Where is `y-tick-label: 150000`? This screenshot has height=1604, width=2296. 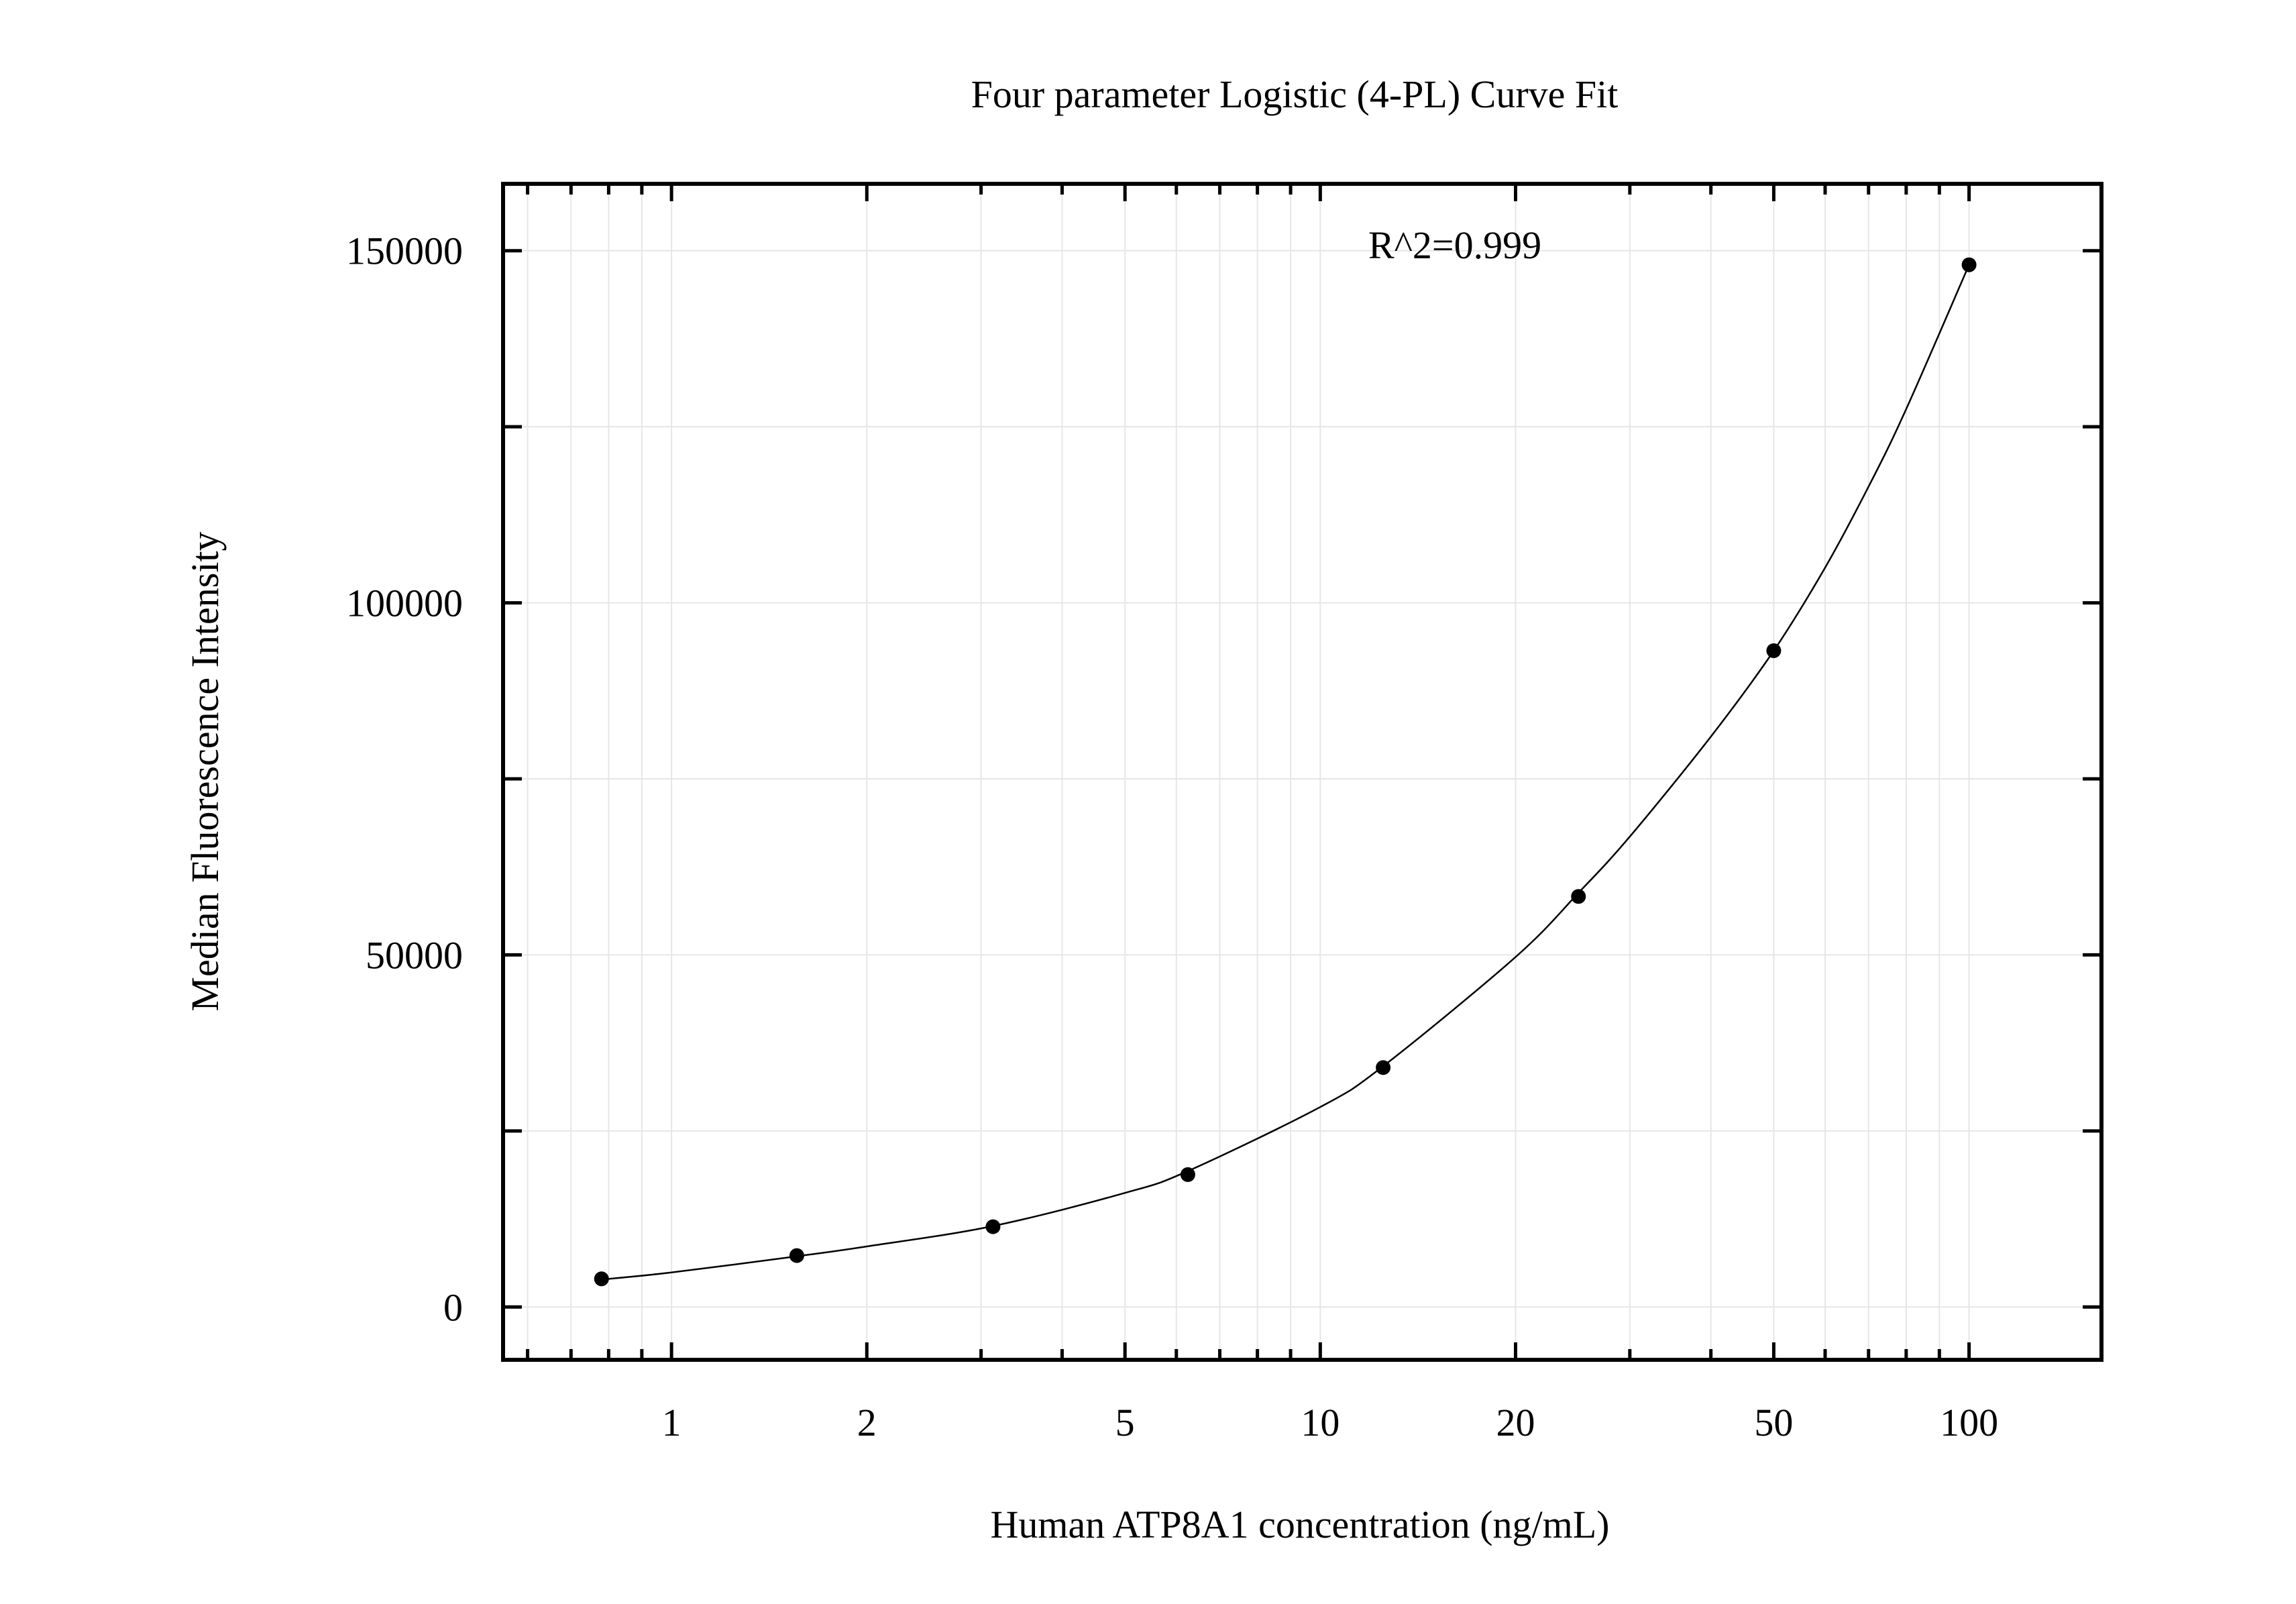
y-tick-label: 150000 is located at coordinates (404, 251).